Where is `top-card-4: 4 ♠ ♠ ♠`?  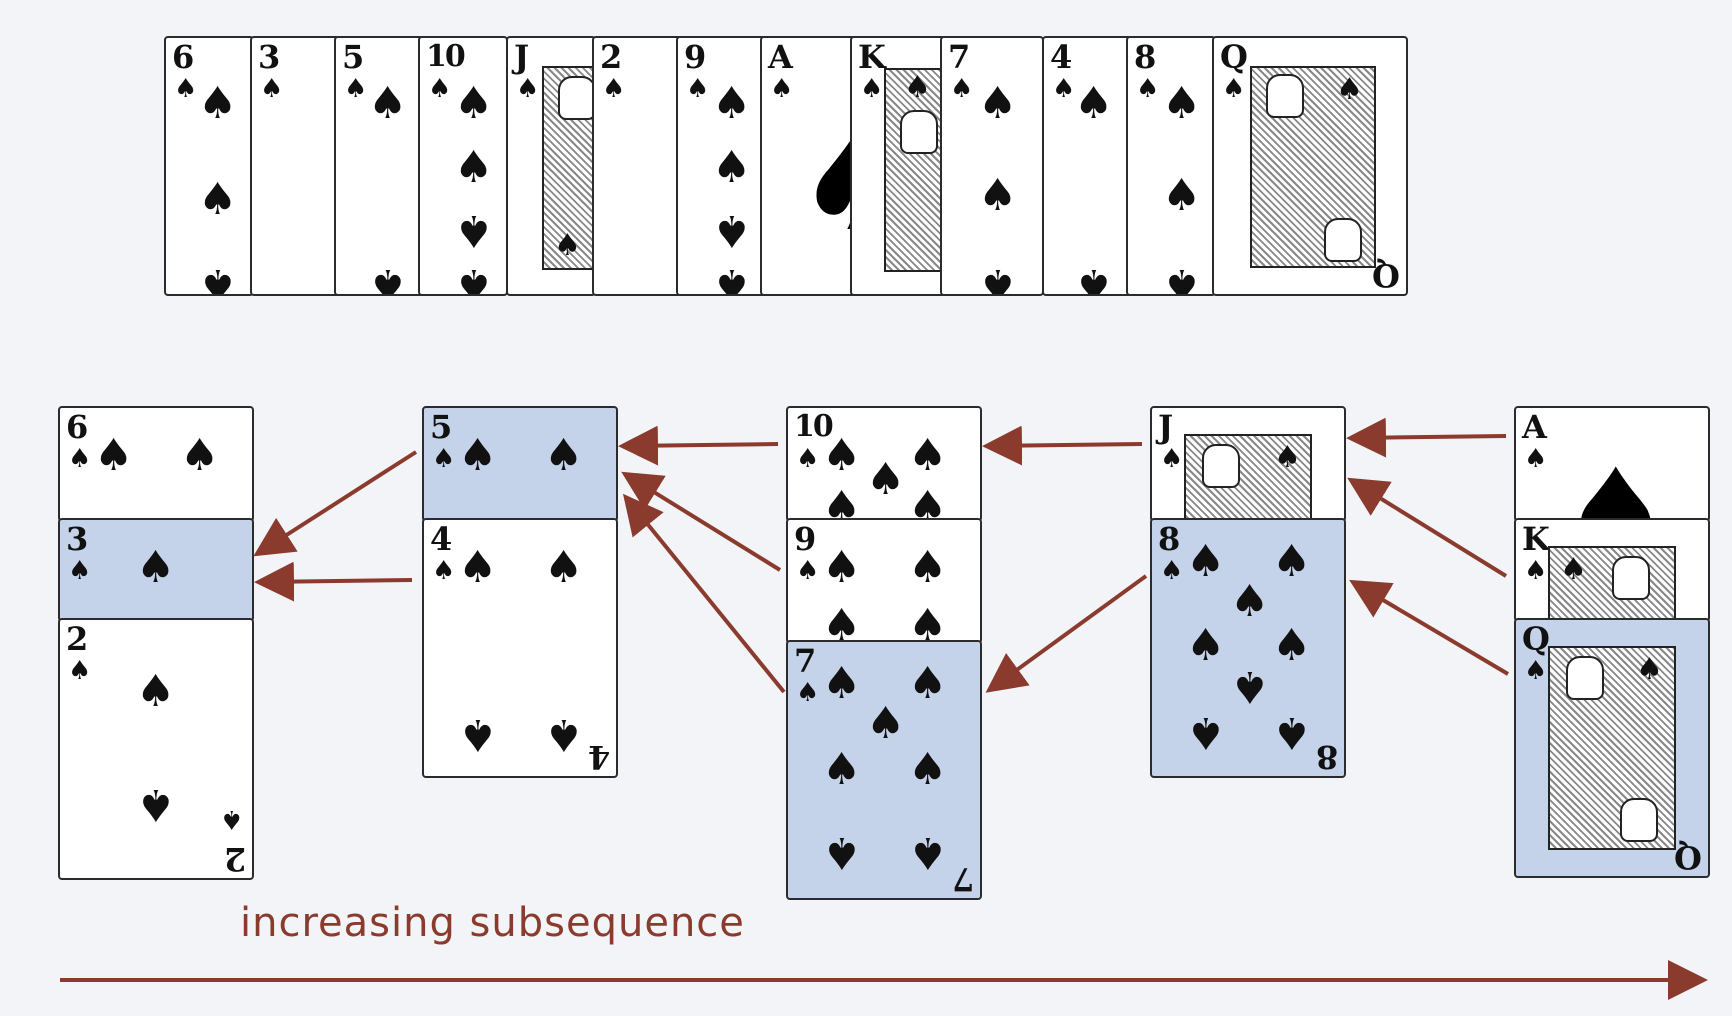 top-card-4: 4 ♠ ♠ ♠ is located at coordinates (1087, 166).